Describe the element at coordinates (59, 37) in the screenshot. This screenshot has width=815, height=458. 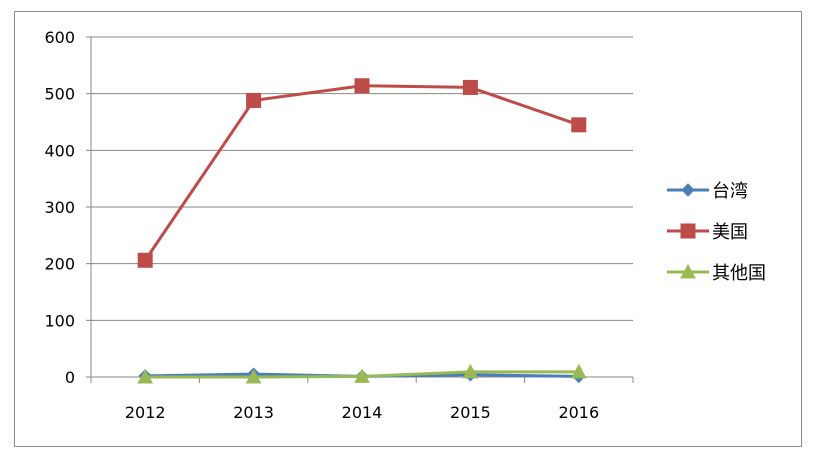
I see `y-tick-label: 600` at that location.